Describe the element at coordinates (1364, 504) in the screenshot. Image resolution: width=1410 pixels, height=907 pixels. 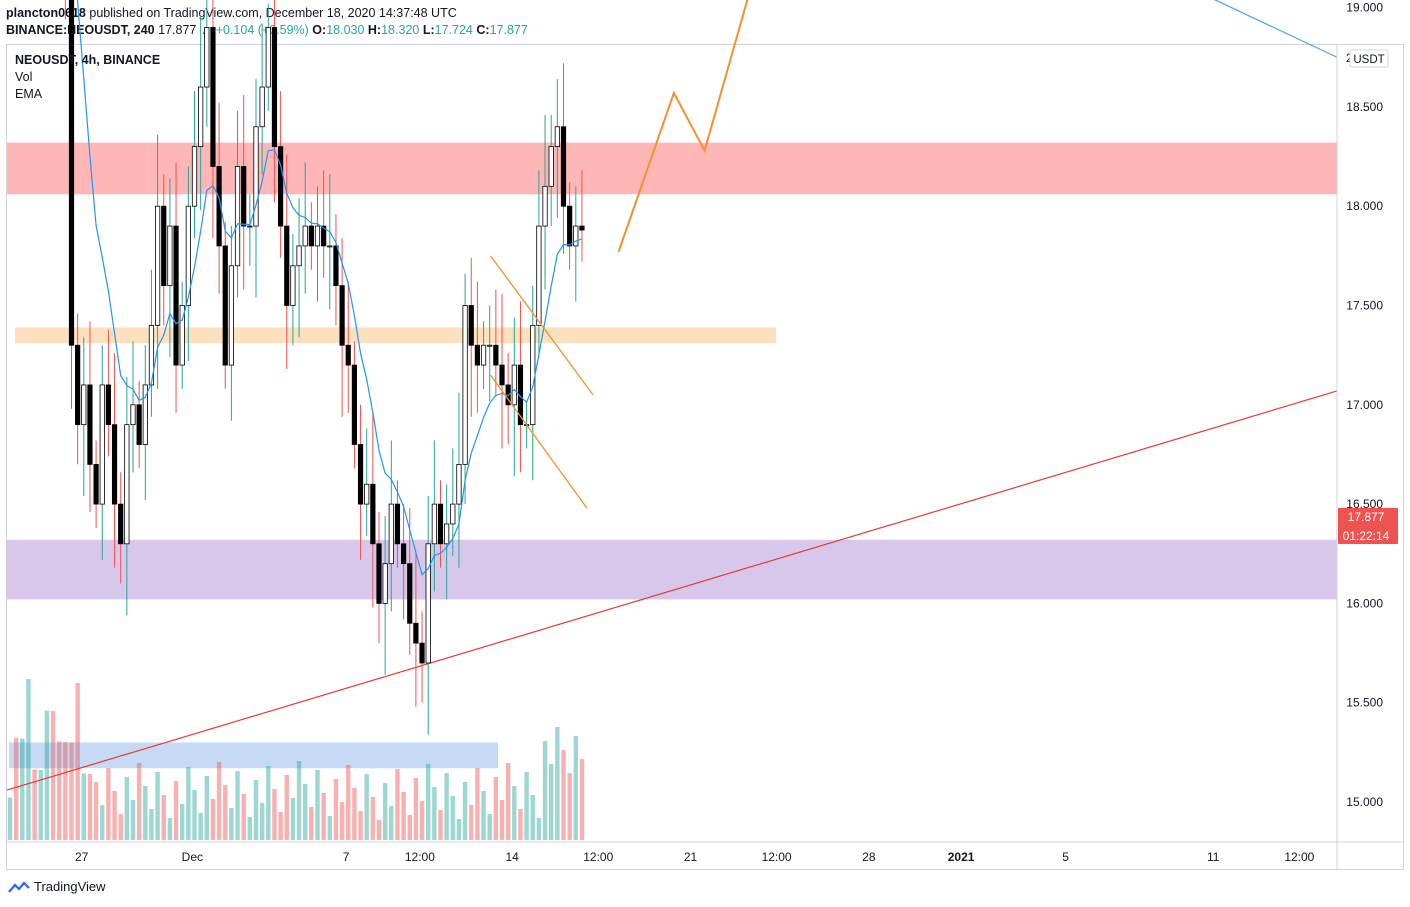
I see `y-tick-label: 16.500` at that location.